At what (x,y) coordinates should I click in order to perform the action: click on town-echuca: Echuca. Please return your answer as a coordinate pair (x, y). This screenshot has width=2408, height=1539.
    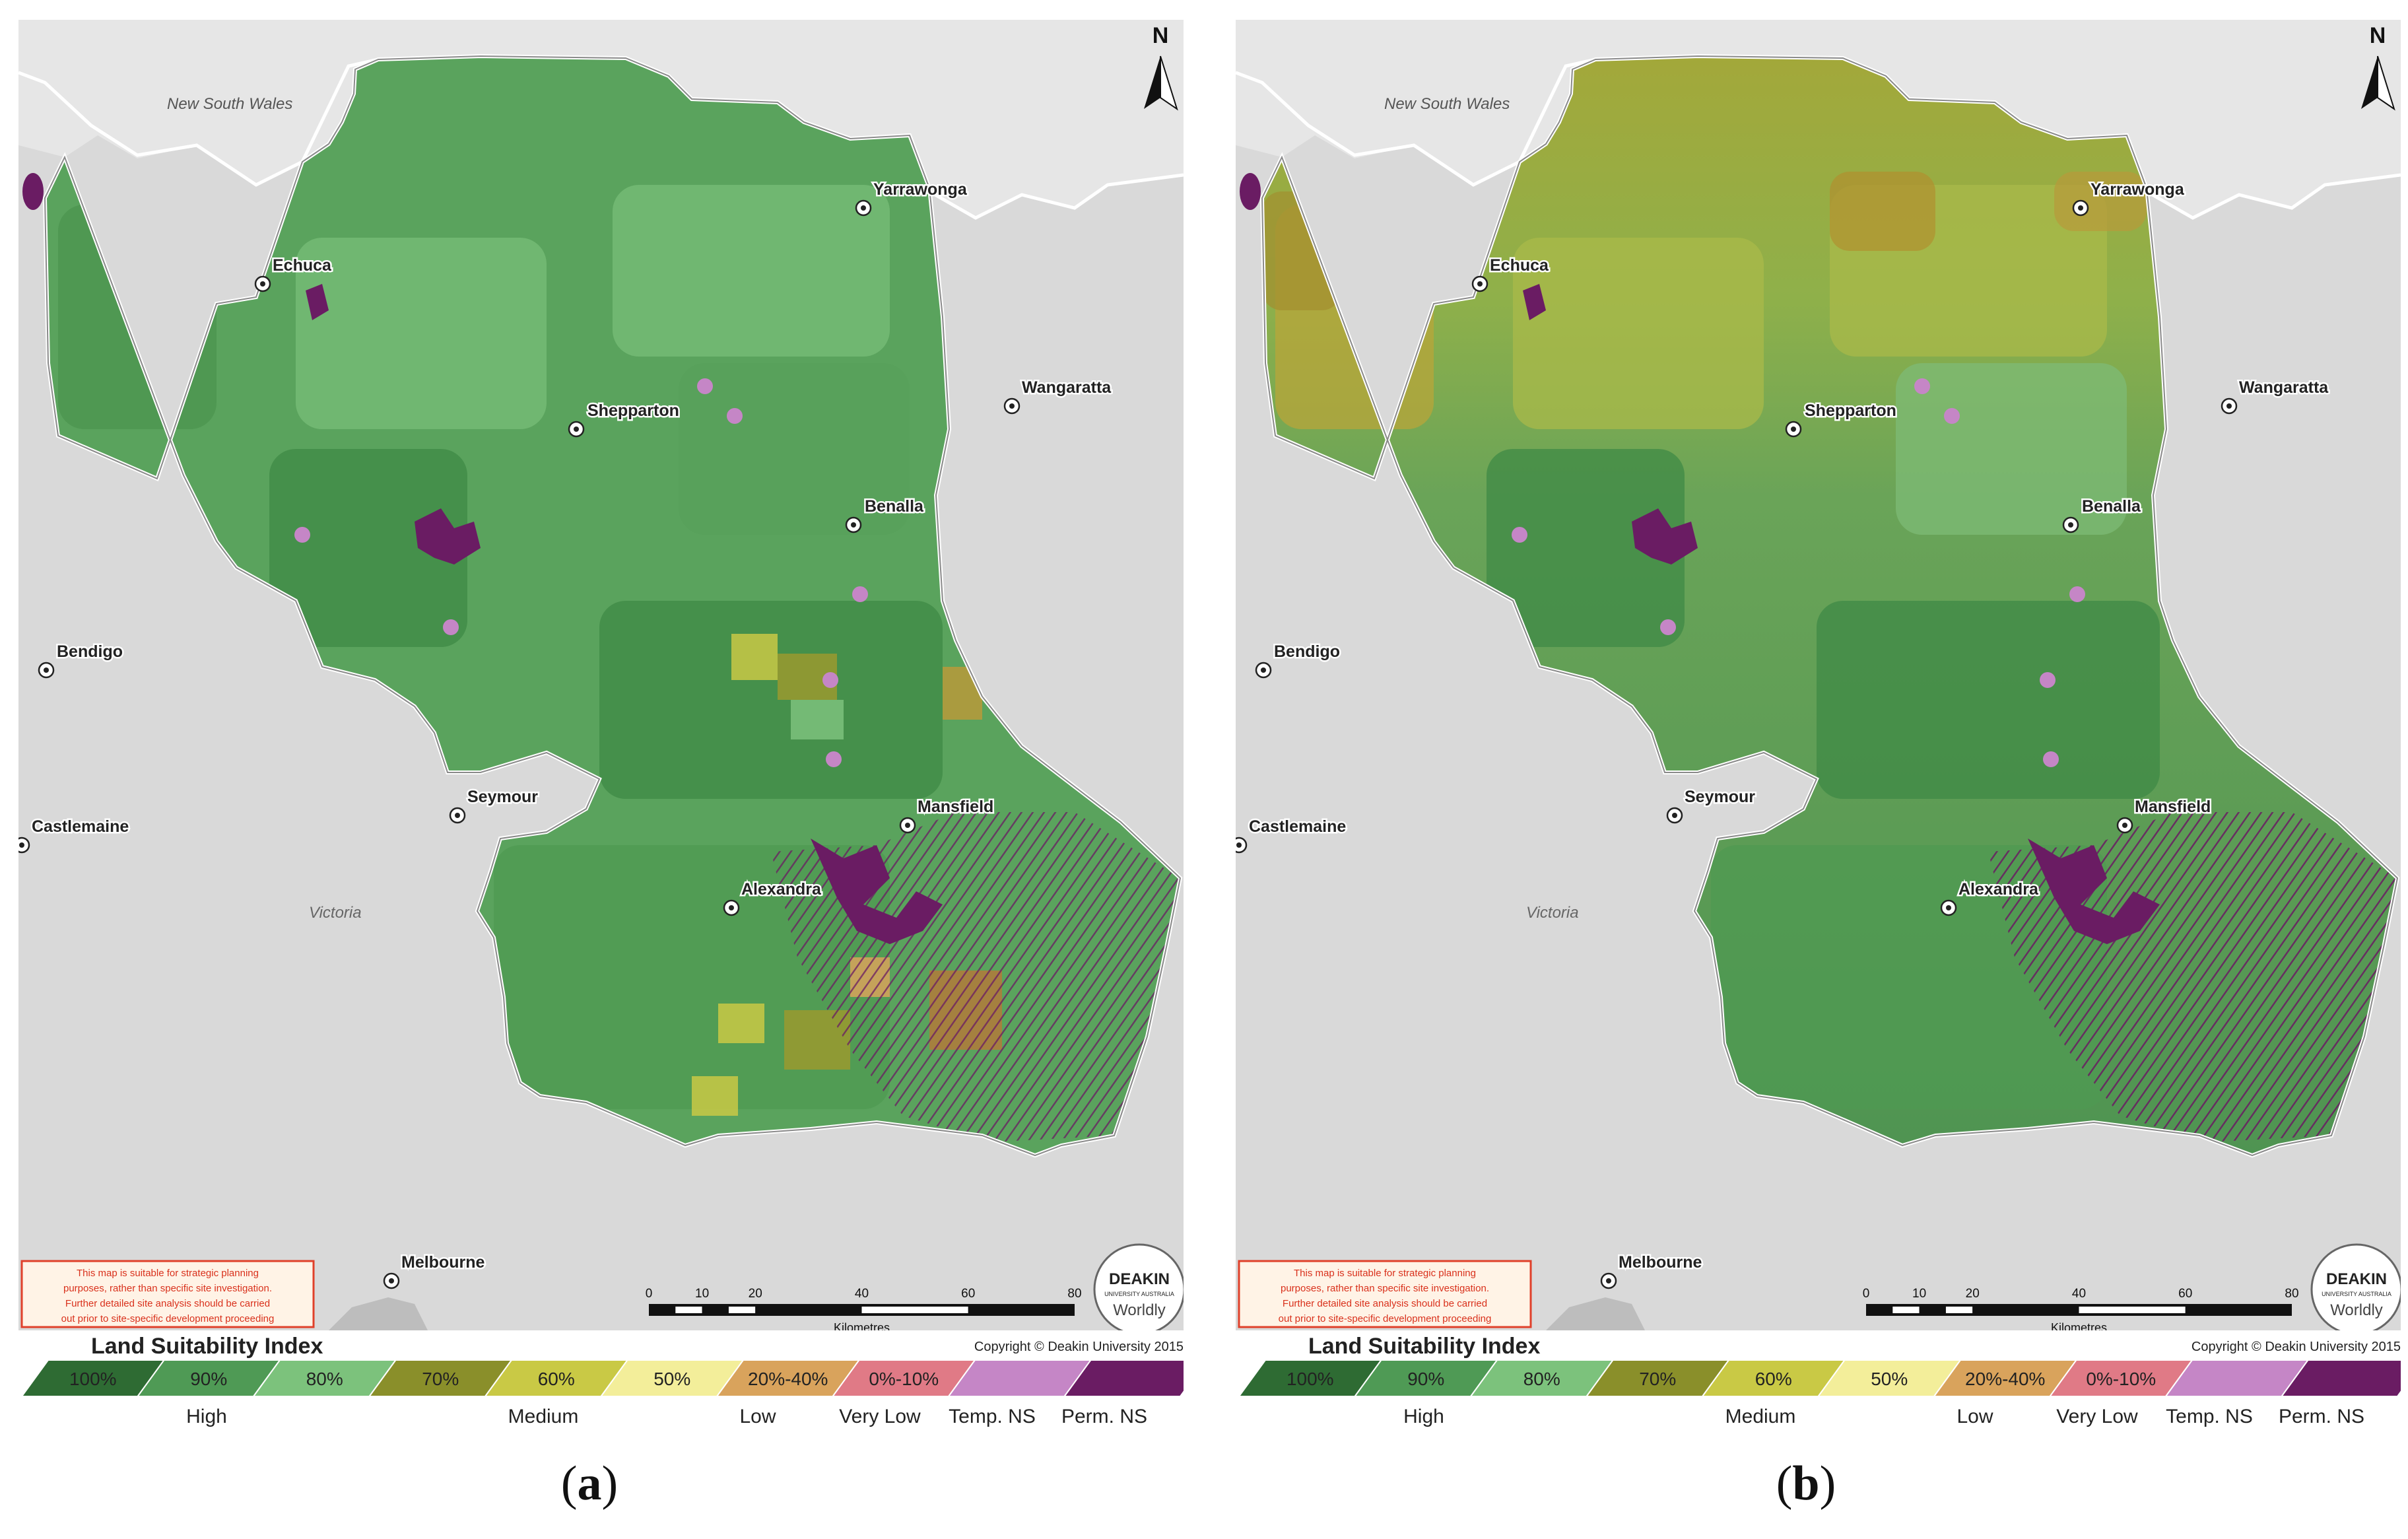
    Looking at the image, I should click on (294, 273).